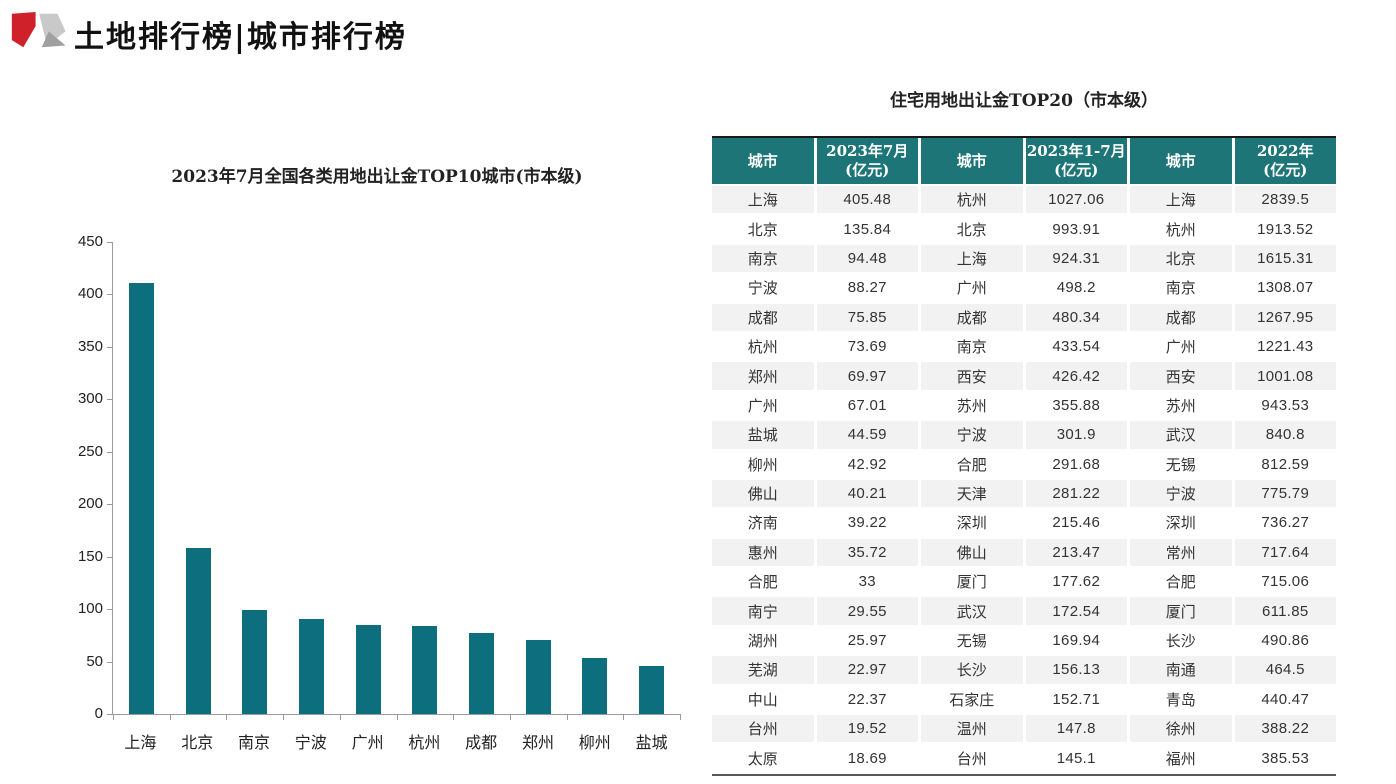 Image resolution: width=1396 pixels, height=784 pixels. I want to click on value-cell: 1267.95, so click(1285, 318).